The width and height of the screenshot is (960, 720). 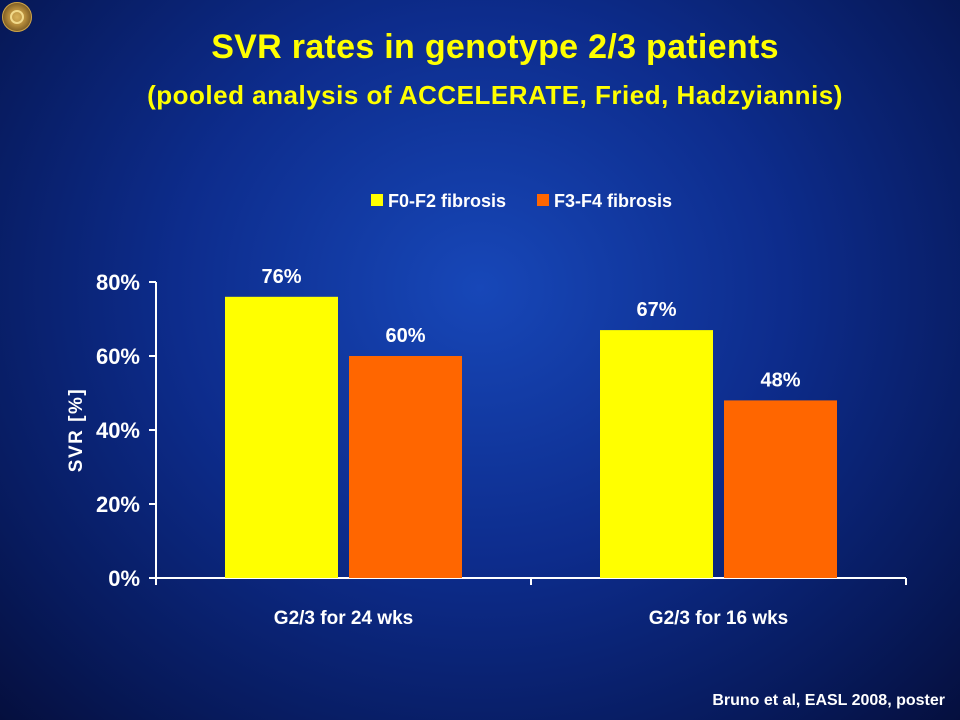 I want to click on y-tick-label: 40%, so click(x=118, y=430).